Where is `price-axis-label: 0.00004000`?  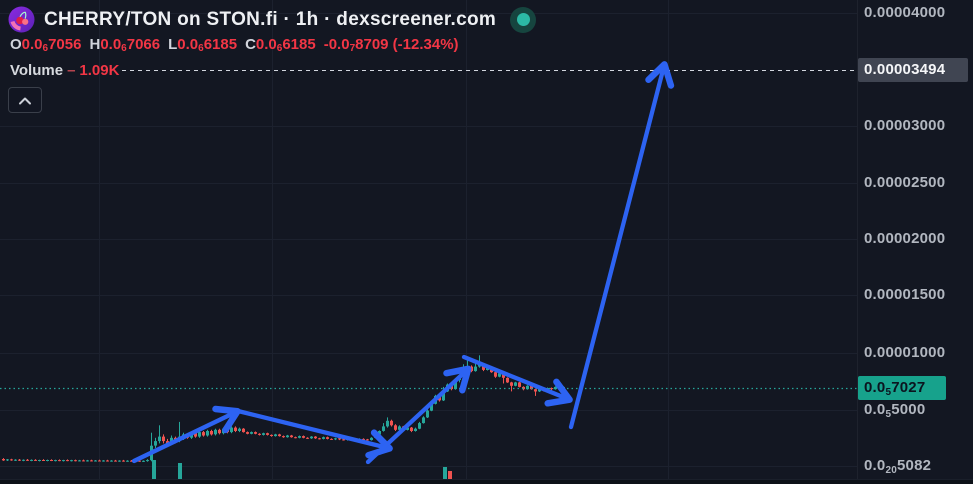 price-axis-label: 0.00004000 is located at coordinates (905, 12).